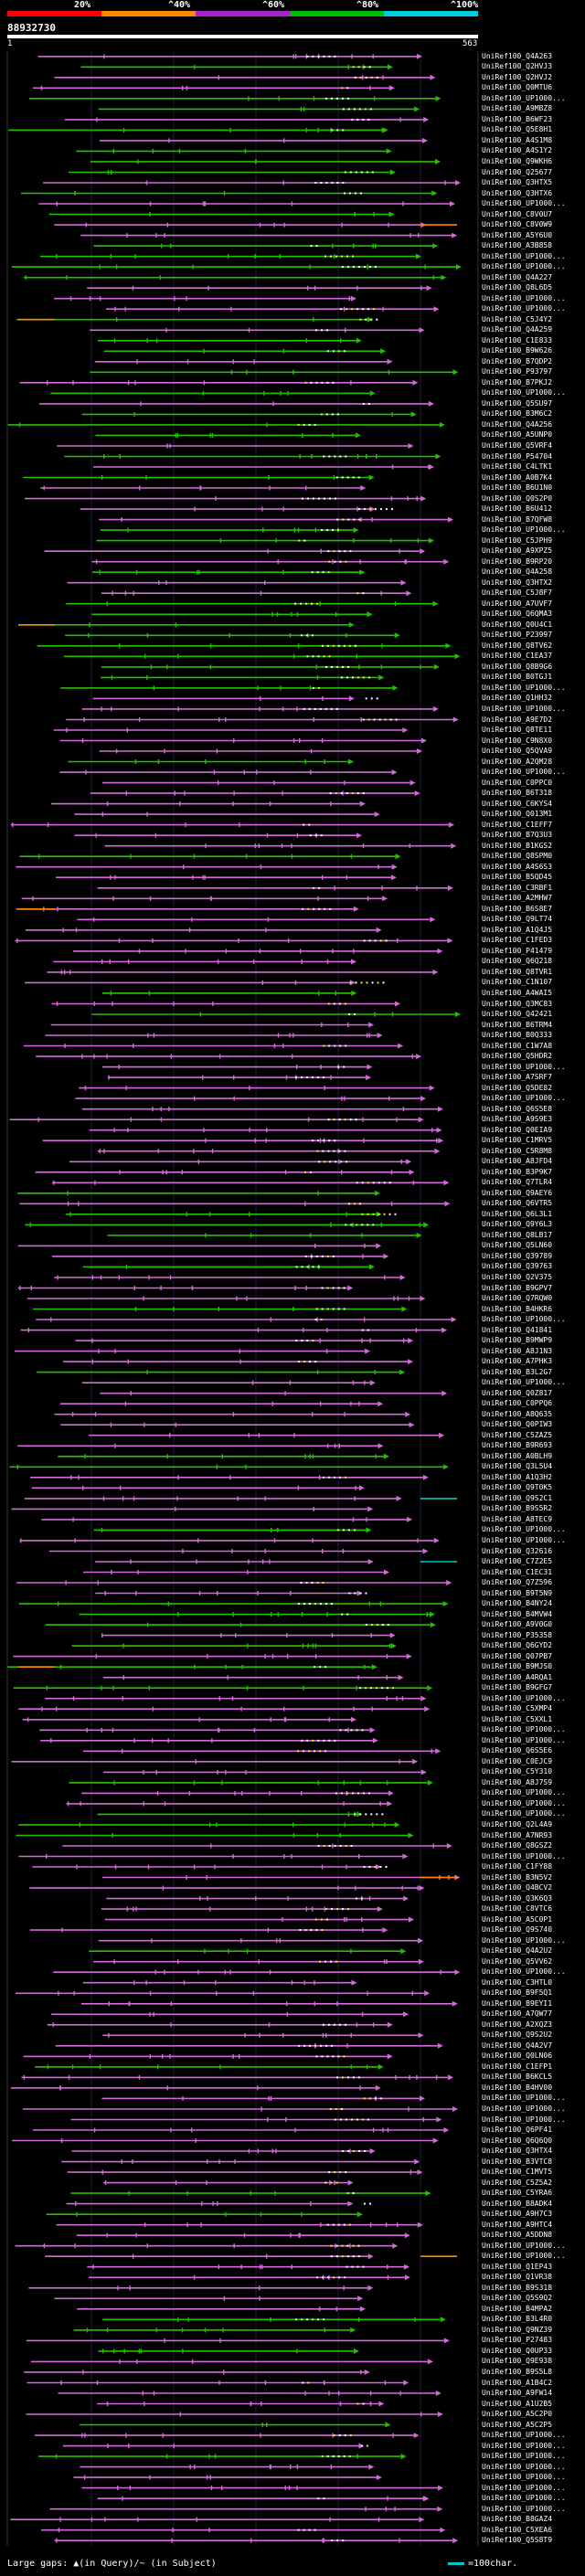 Image resolution: width=585 pixels, height=2576 pixels. What do you see at coordinates (517, 1203) in the screenshot?
I see `hit-label-link: UniRef100_Q6VTR5` at bounding box center [517, 1203].